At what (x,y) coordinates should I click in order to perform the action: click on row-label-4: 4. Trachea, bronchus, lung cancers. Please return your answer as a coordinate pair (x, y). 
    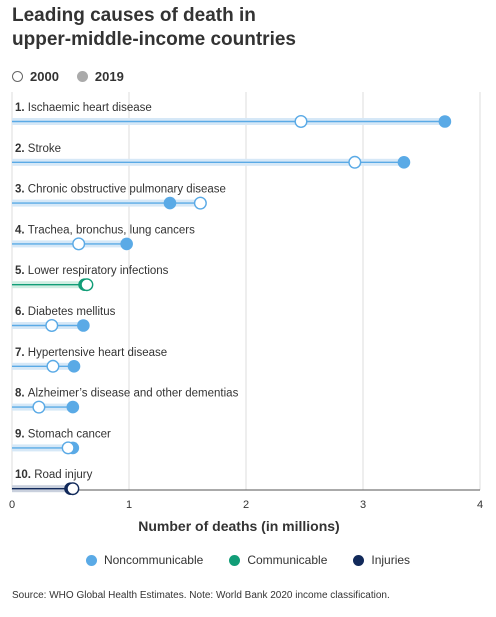
    Looking at the image, I should click on (105, 230).